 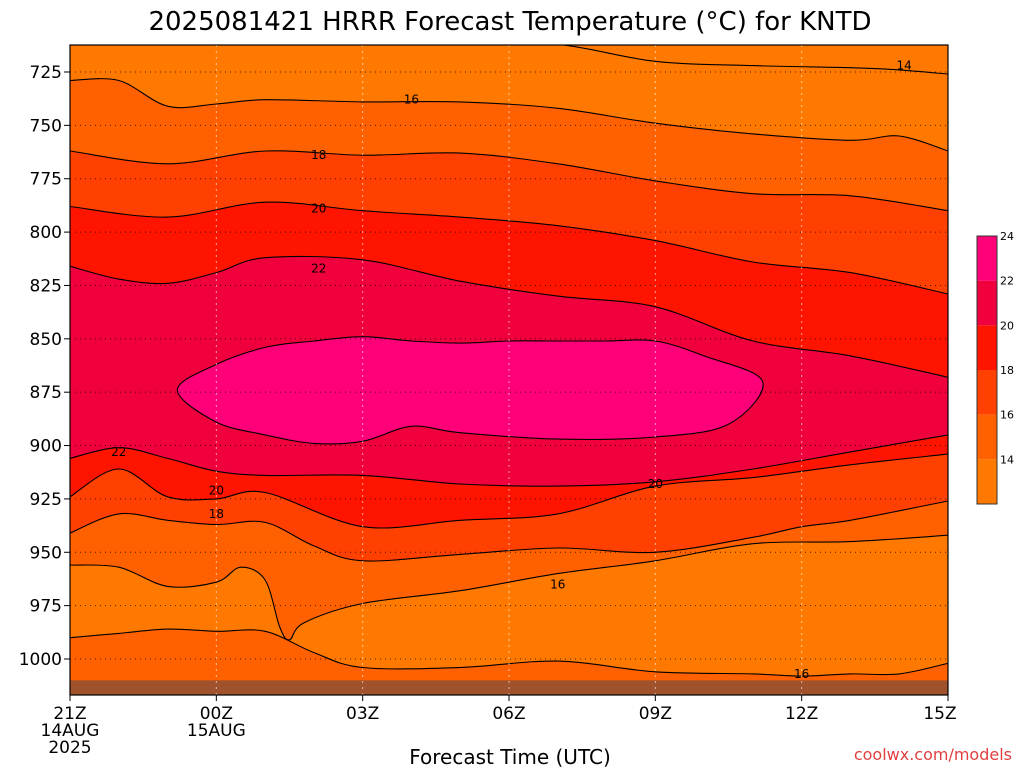 What do you see at coordinates (46, 126) in the screenshot?
I see `y-tick-label: 750` at bounding box center [46, 126].